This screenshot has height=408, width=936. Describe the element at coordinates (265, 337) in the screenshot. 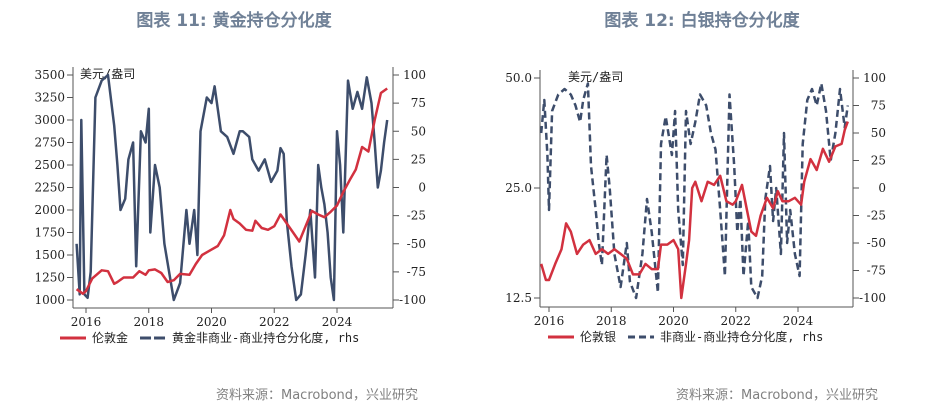

I see `gold-legend-label-1: 黄金非商业-商业持仓分化度, rhs` at that location.